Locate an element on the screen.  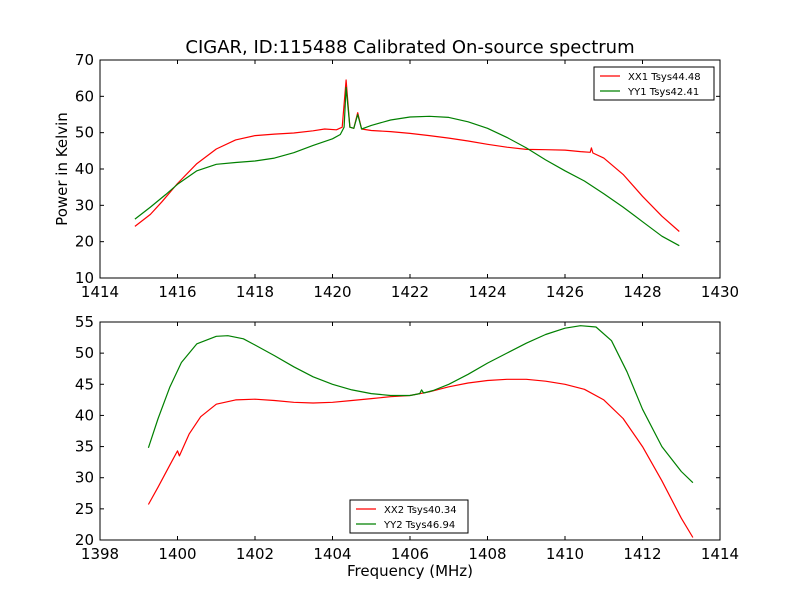
x-axis-label: Frequency (MHz) is located at coordinates (410, 571).